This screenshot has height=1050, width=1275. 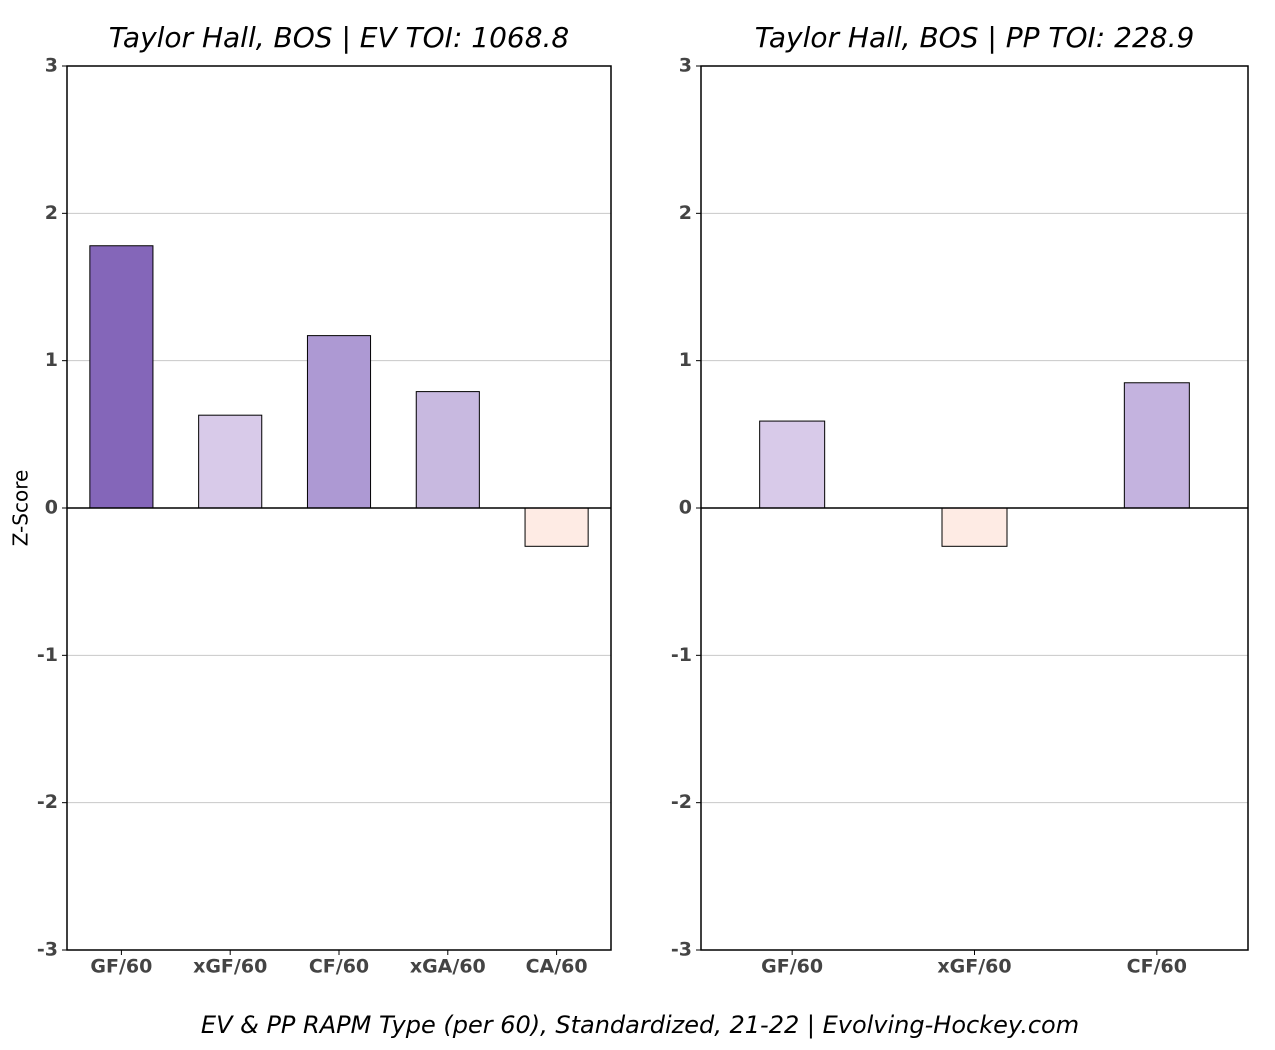 What do you see at coordinates (339, 37) in the screenshot?
I see `chart-title: Taylor Hall, BOS | EV TOI: 1068.8` at bounding box center [339, 37].